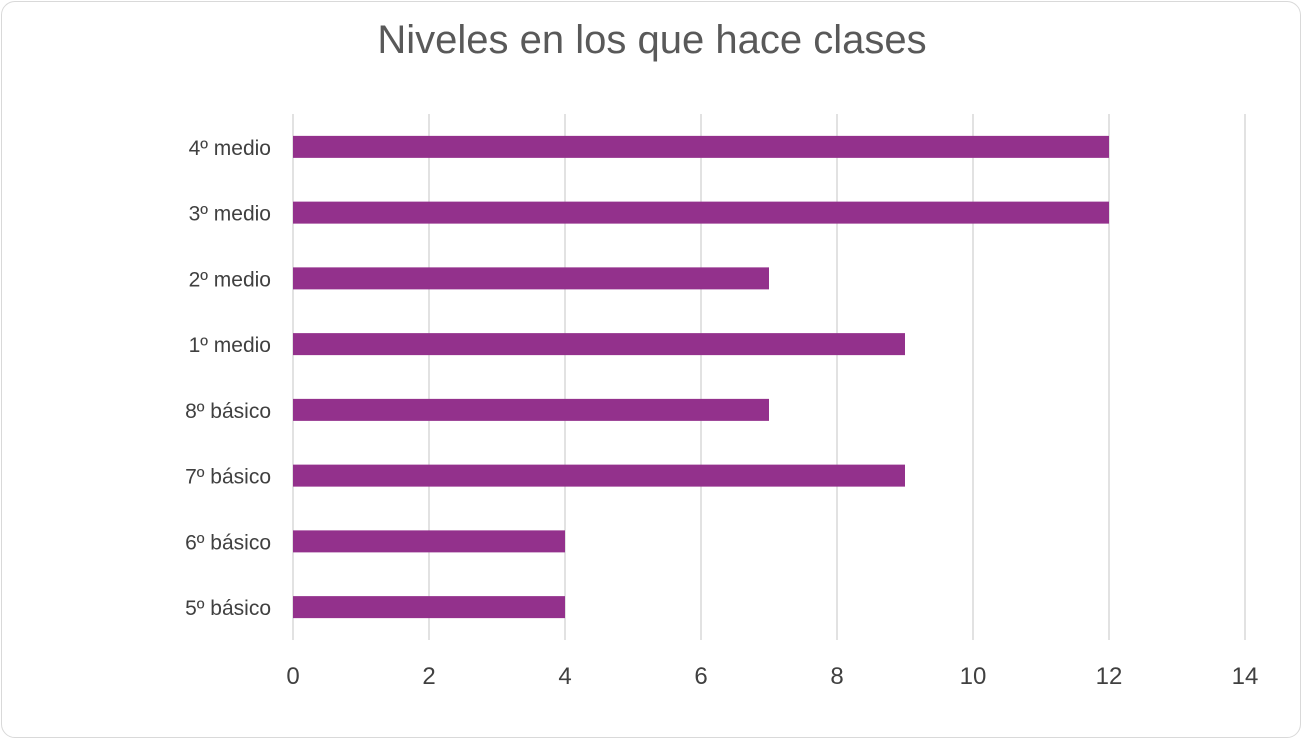 Image resolution: width=1304 pixels, height=741 pixels. Describe the element at coordinates (292, 676) in the screenshot. I see `x-tick-label: 0` at that location.